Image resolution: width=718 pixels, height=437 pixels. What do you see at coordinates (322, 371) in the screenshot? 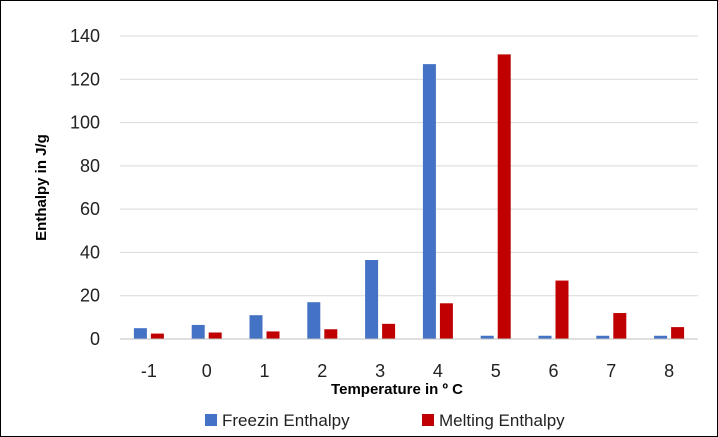
I see `x-tick-label: 2` at bounding box center [322, 371].